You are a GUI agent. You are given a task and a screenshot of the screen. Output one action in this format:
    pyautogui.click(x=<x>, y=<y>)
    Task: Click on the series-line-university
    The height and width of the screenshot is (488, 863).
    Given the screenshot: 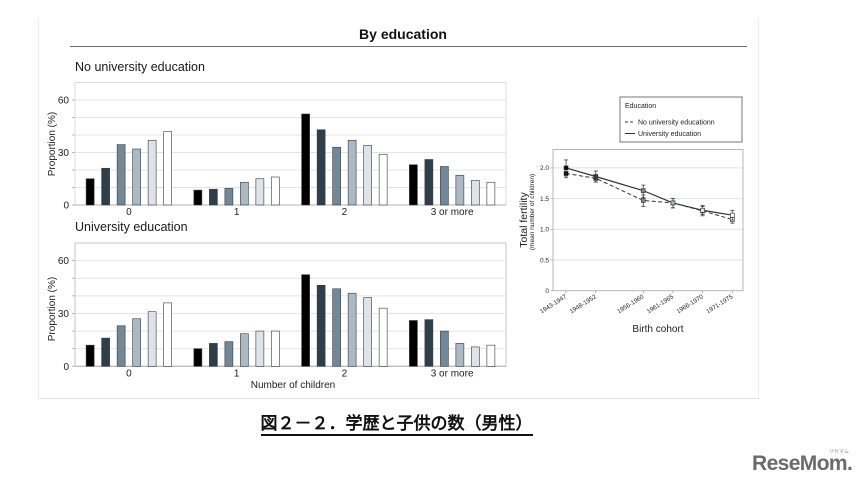 What is the action you would take?
    pyautogui.click(x=649, y=191)
    